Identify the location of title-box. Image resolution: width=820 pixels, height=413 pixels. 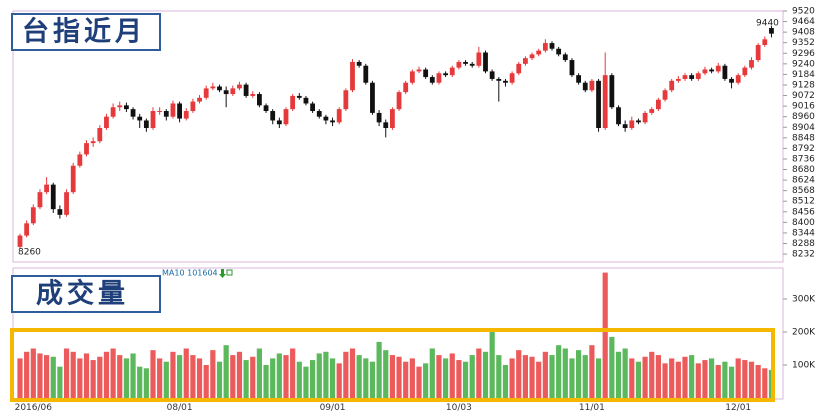
(86, 32).